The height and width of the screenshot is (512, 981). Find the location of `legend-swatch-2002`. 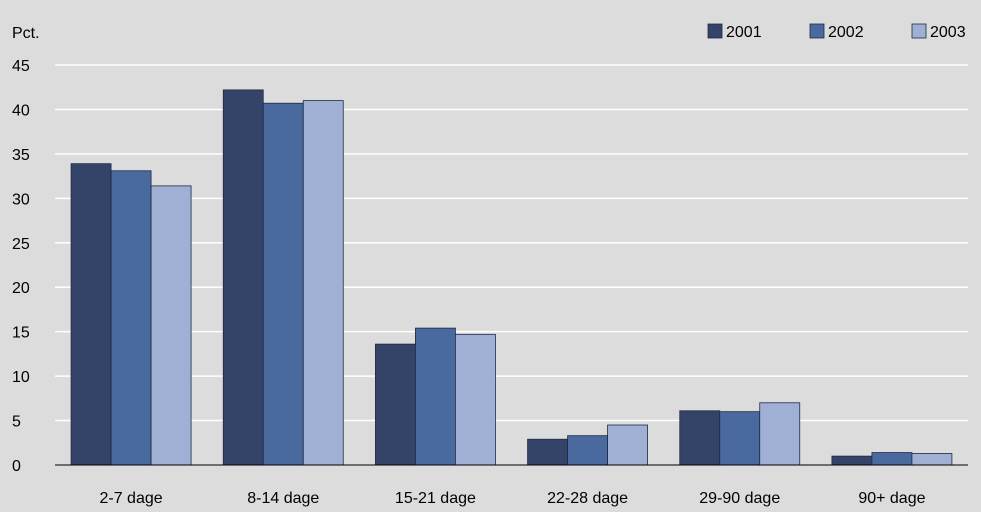

legend-swatch-2002 is located at coordinates (817, 31).